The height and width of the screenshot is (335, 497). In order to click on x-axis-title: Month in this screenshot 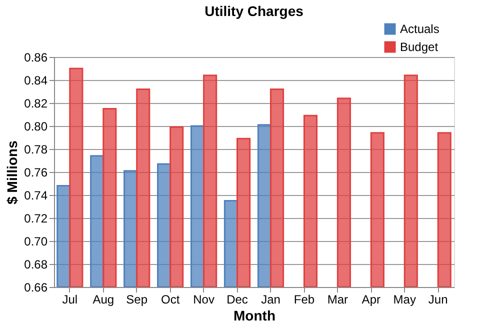, I will do `click(255, 316)`.